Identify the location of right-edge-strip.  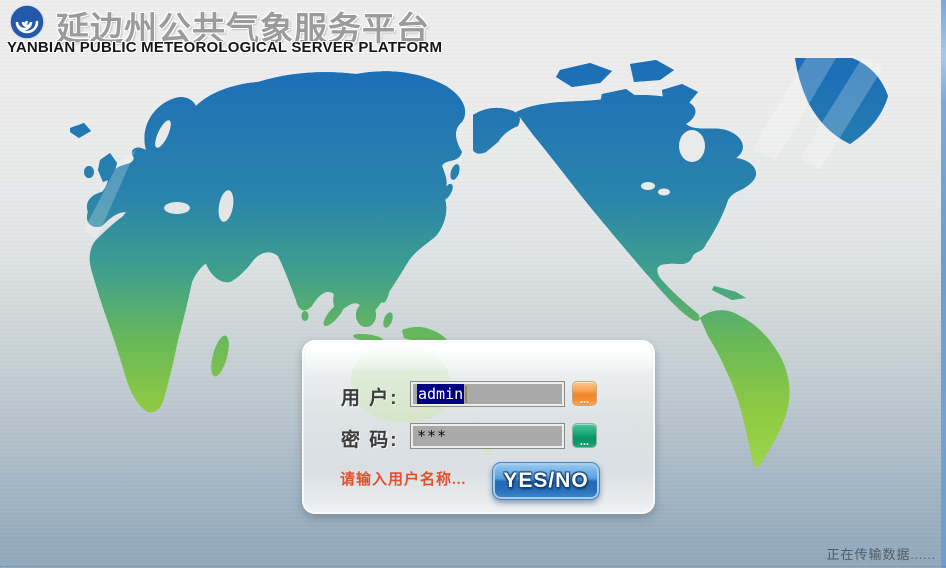
(943, 284).